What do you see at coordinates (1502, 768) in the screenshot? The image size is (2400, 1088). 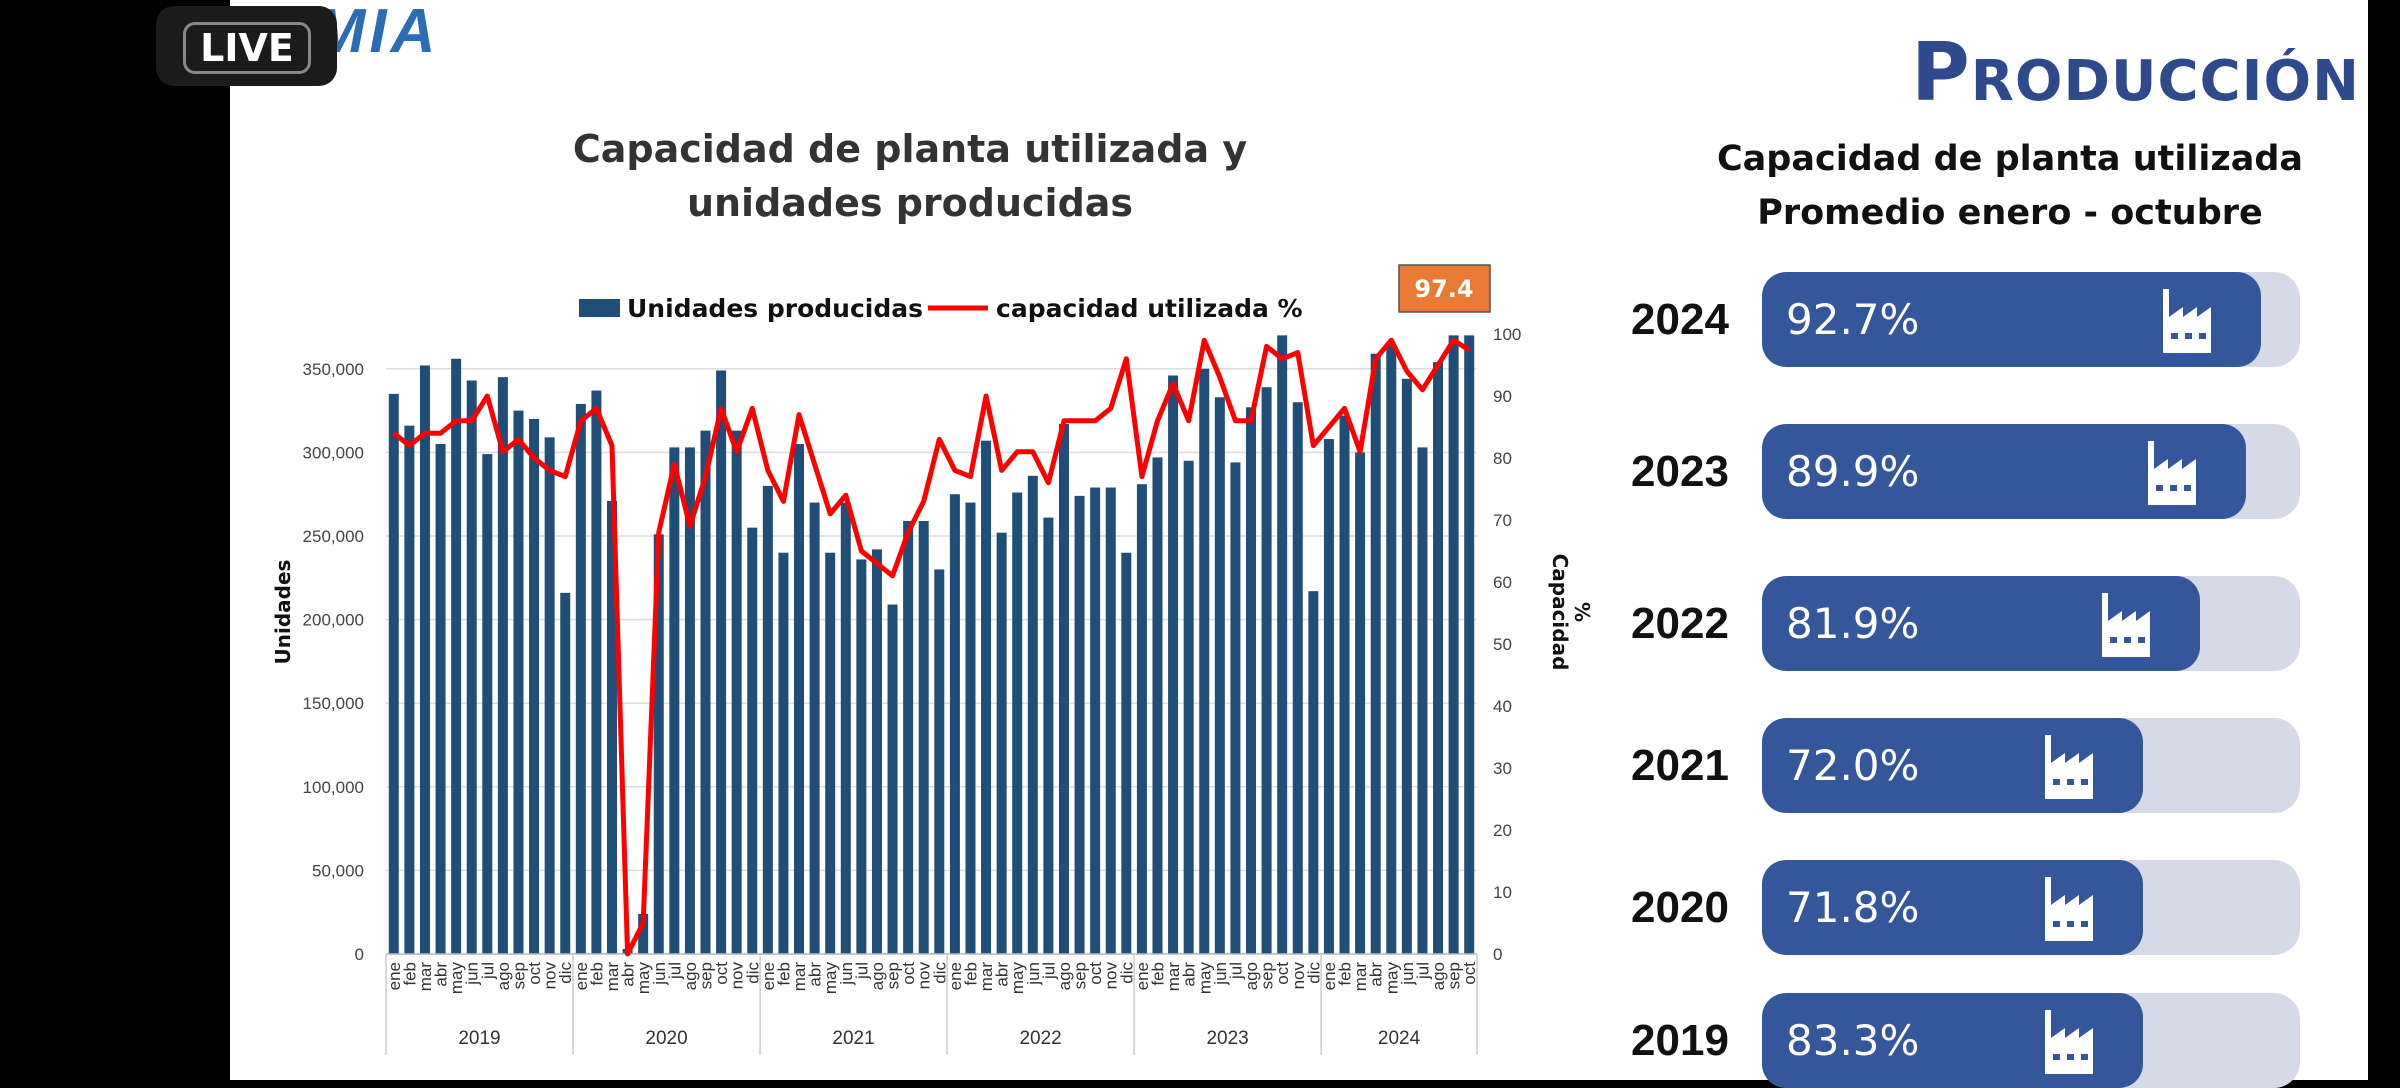 I see `y2-tick-label: 30` at bounding box center [1502, 768].